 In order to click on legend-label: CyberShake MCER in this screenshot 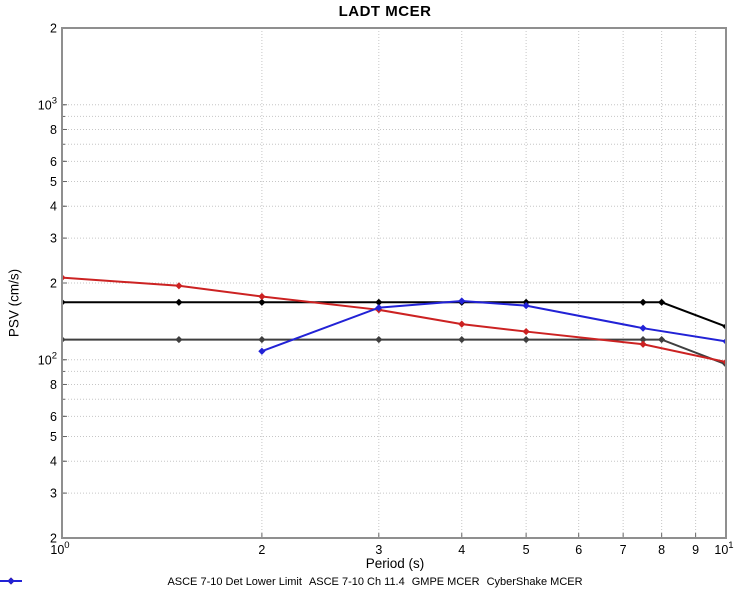, I will do `click(534, 582)`.